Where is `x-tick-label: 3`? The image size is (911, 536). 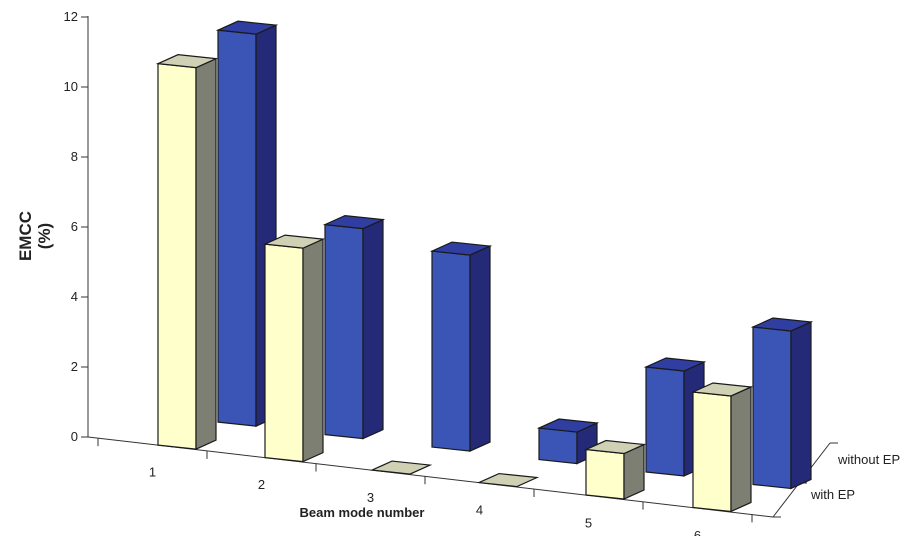 x-tick-label: 3 is located at coordinates (370, 497).